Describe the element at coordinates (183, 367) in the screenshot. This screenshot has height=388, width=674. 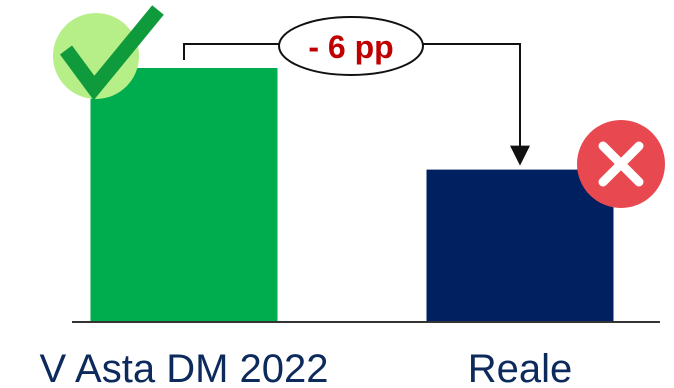
I see `category-label-1: V Asta DM 2022` at that location.